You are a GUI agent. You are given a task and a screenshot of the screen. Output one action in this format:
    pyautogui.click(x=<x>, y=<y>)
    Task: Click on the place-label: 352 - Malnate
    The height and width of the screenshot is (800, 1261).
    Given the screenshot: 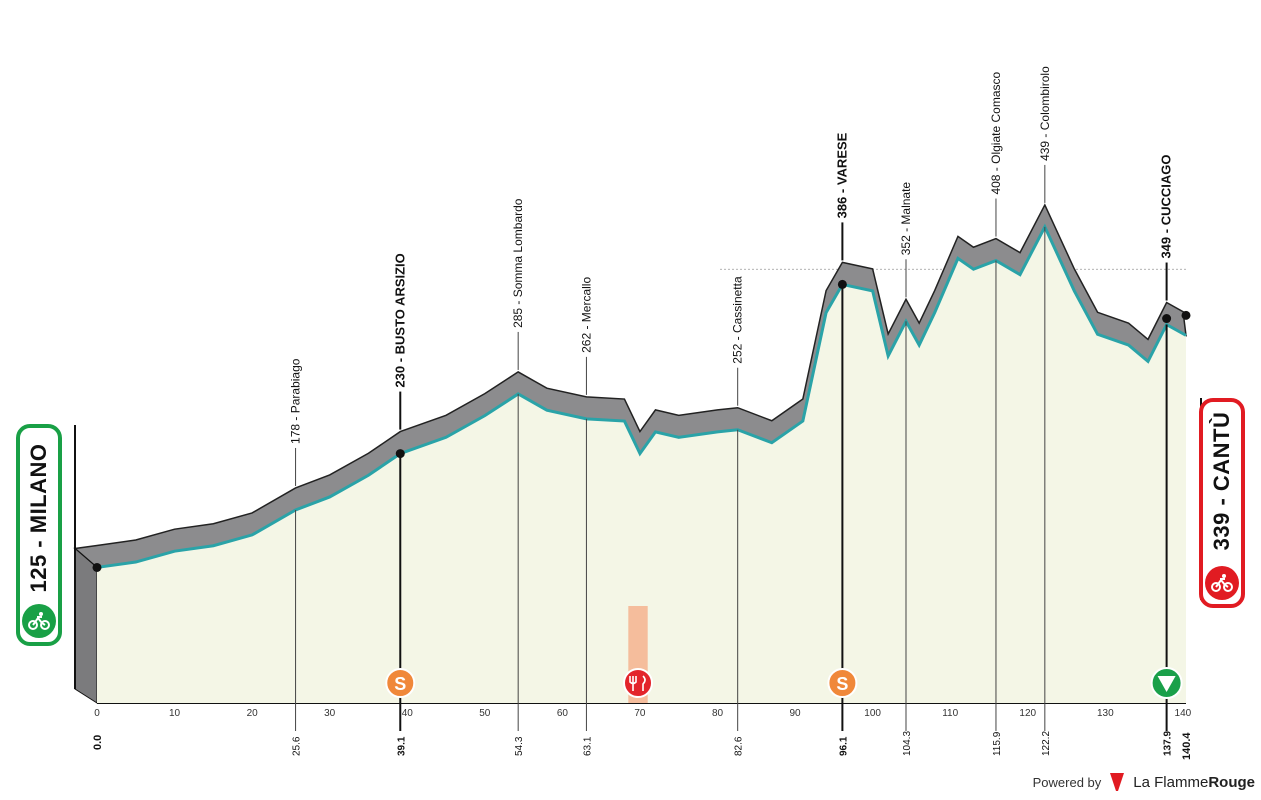 What is the action you would take?
    pyautogui.click(x=906, y=219)
    